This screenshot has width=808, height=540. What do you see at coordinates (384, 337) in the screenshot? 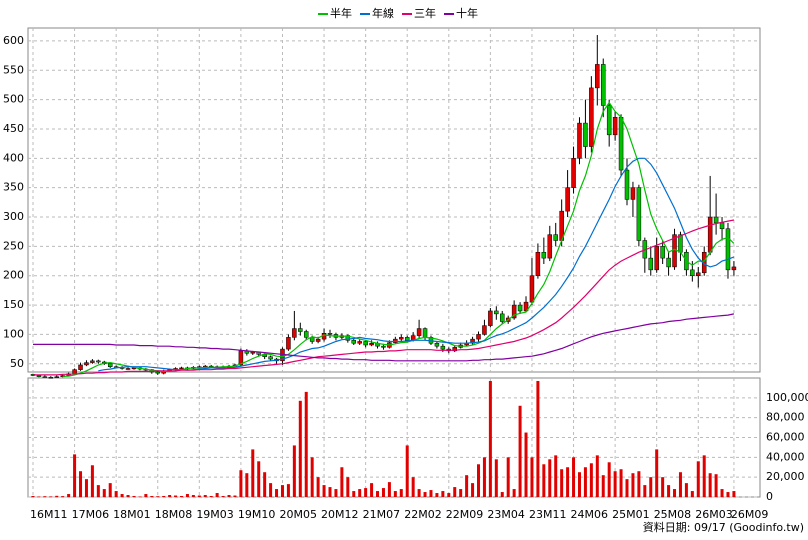
I see `ma-line` at bounding box center [384, 337].